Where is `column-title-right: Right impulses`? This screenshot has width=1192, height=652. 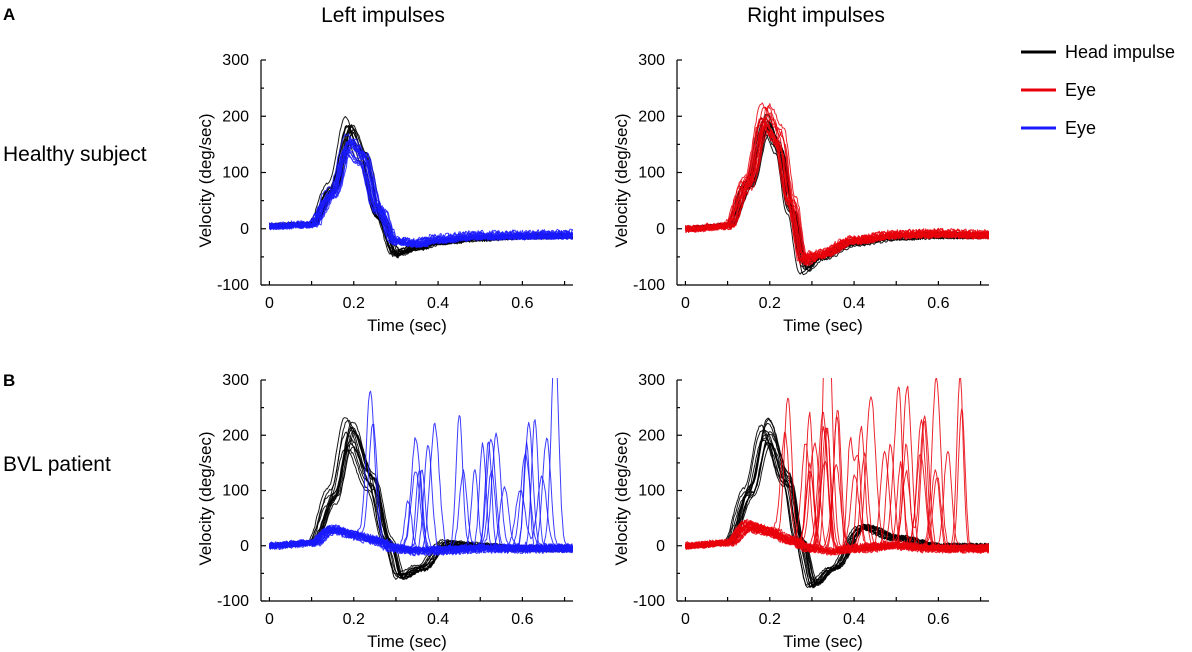
column-title-right: Right impulses is located at coordinates (816, 15).